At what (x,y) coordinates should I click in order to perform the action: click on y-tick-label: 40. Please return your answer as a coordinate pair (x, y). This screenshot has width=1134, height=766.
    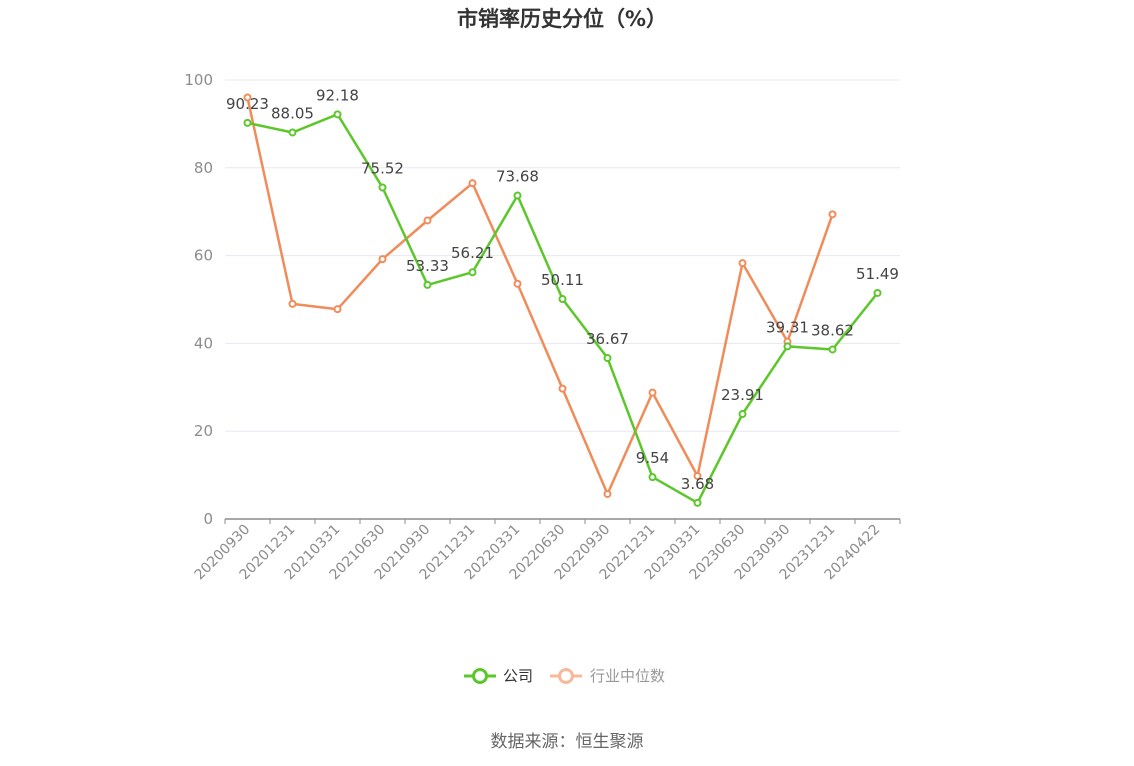
    Looking at the image, I should click on (203, 343).